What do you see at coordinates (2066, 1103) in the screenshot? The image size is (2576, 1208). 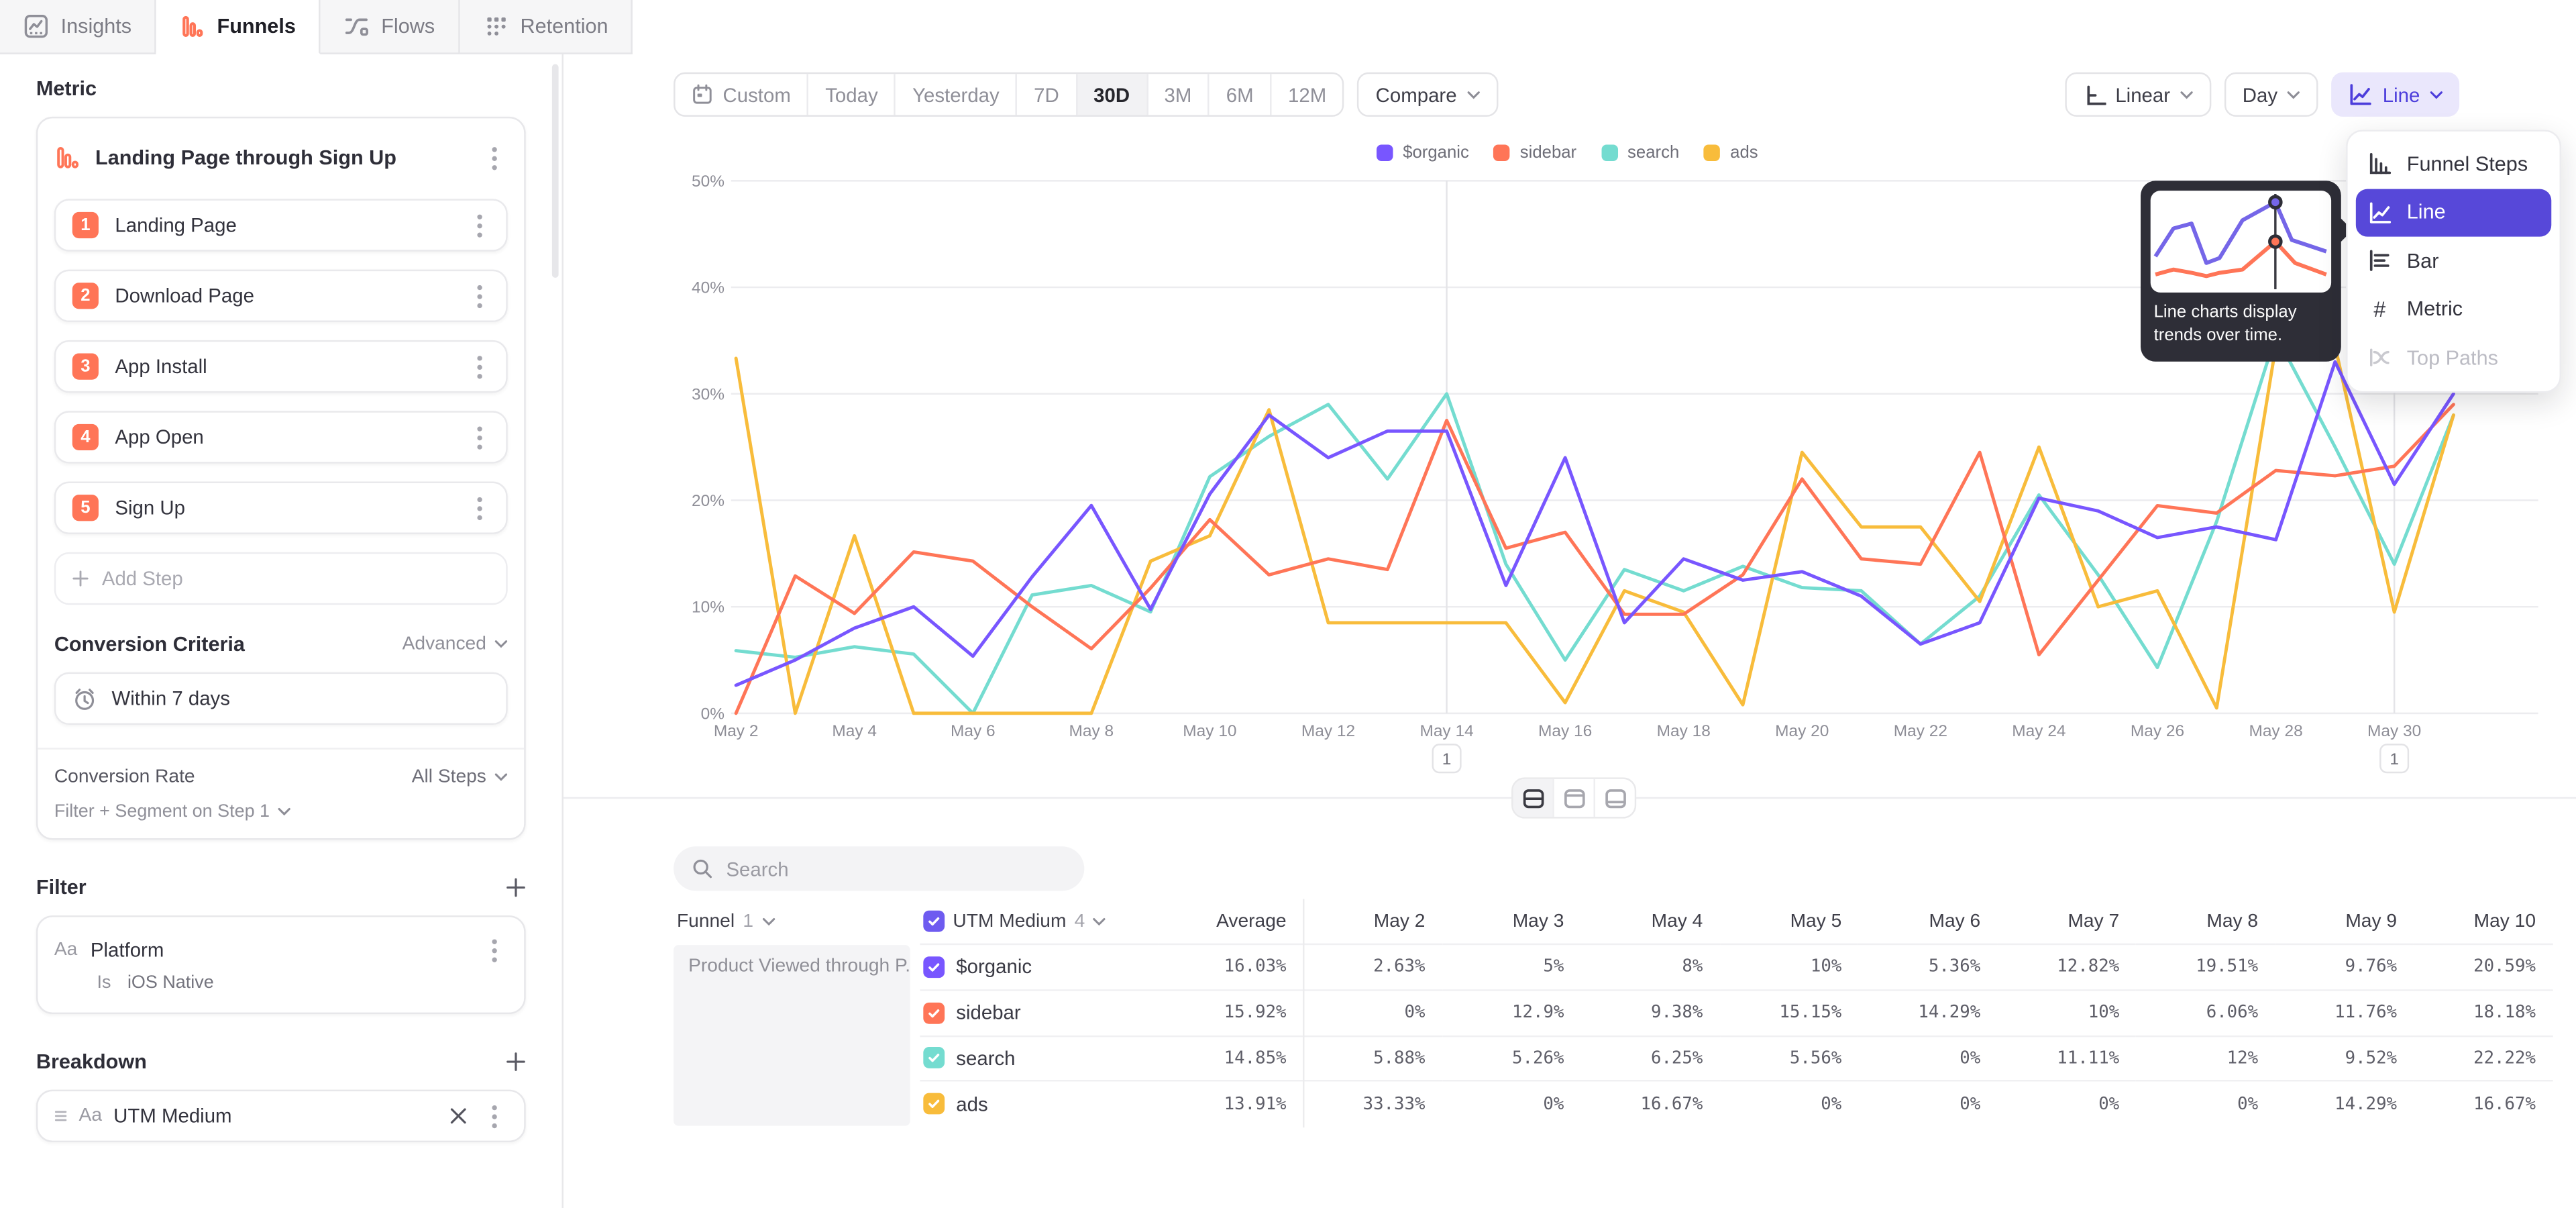 I see `table-cell: 0%` at bounding box center [2066, 1103].